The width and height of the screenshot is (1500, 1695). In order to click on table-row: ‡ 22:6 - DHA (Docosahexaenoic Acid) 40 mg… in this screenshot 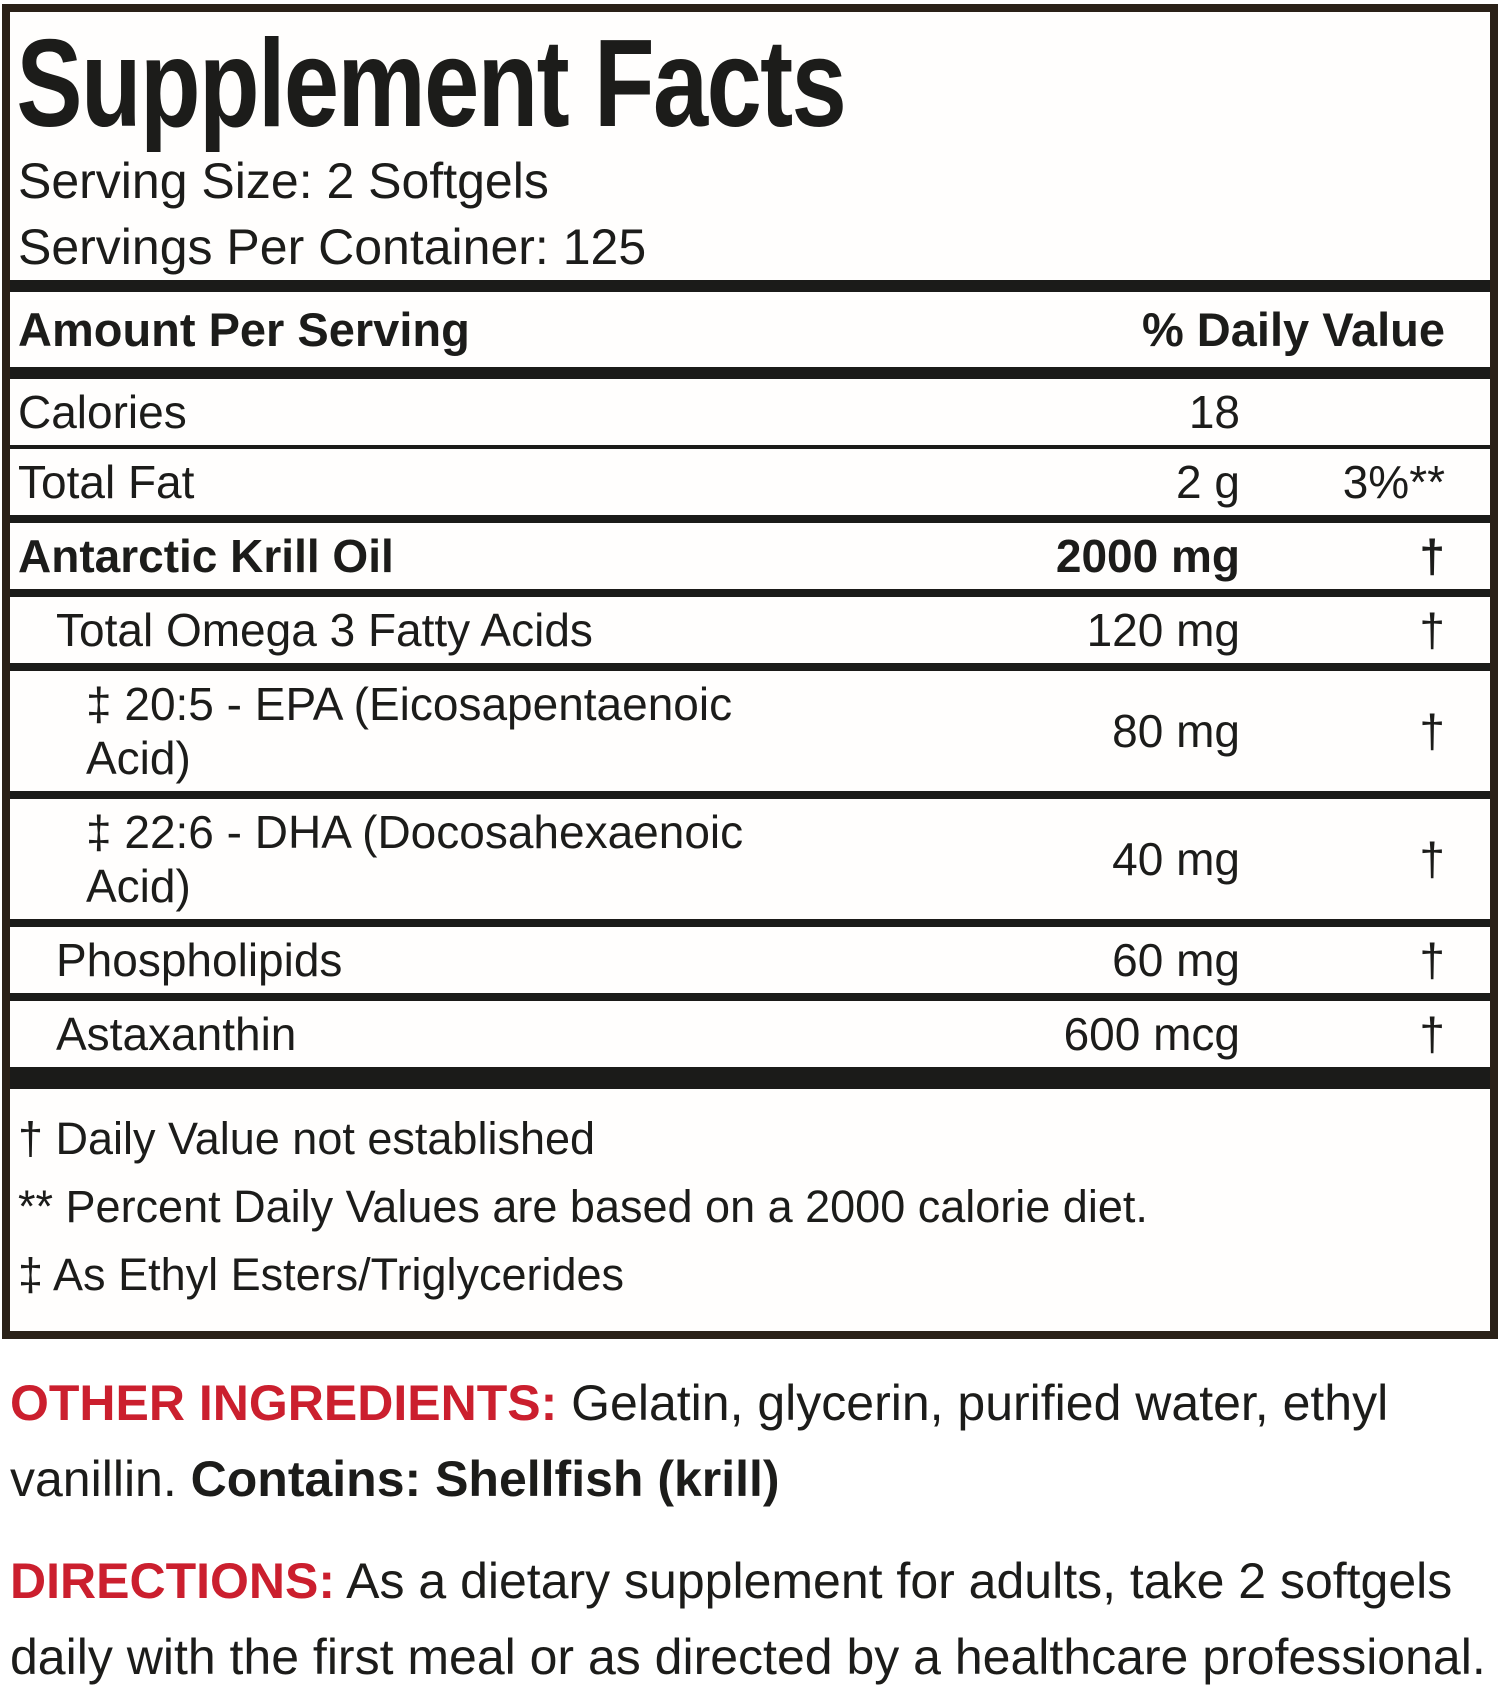, I will do `click(750, 855)`.